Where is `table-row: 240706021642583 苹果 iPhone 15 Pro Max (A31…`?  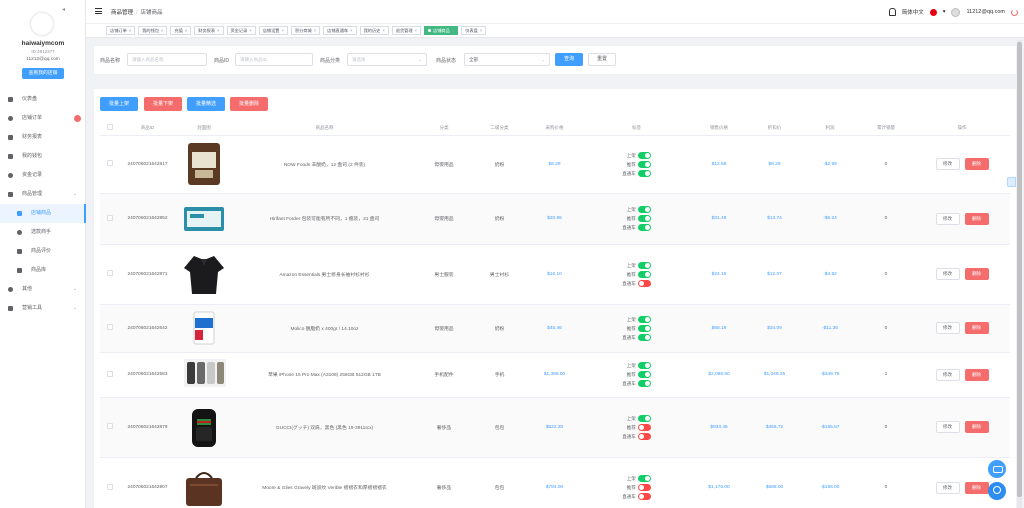
table-row: 240706021642583 苹果 iPhone 15 Pro Max (A31… is located at coordinates (555, 375).